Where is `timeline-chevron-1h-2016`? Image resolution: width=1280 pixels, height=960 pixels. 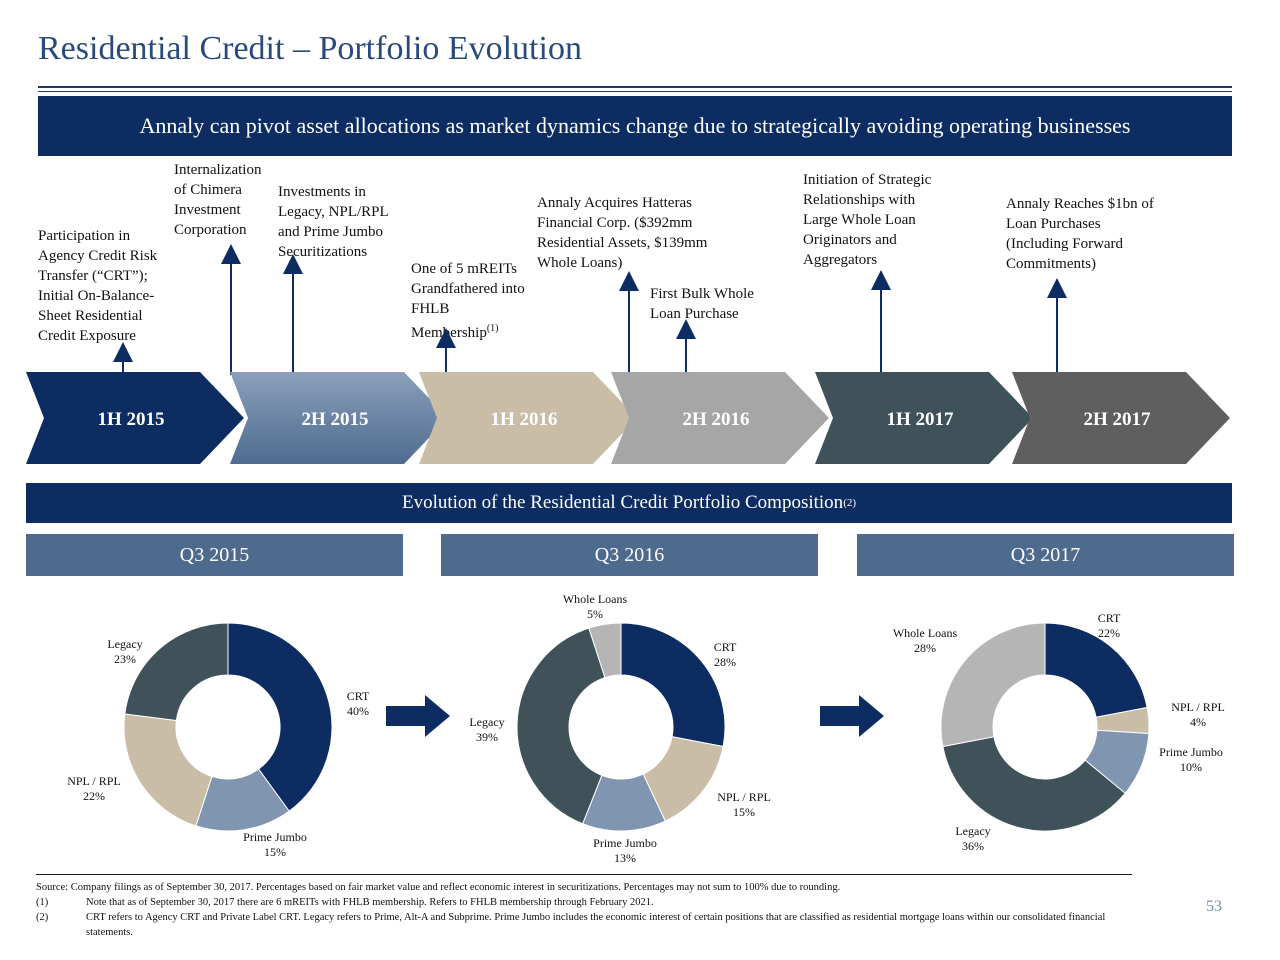 timeline-chevron-1h-2016 is located at coordinates (528, 418).